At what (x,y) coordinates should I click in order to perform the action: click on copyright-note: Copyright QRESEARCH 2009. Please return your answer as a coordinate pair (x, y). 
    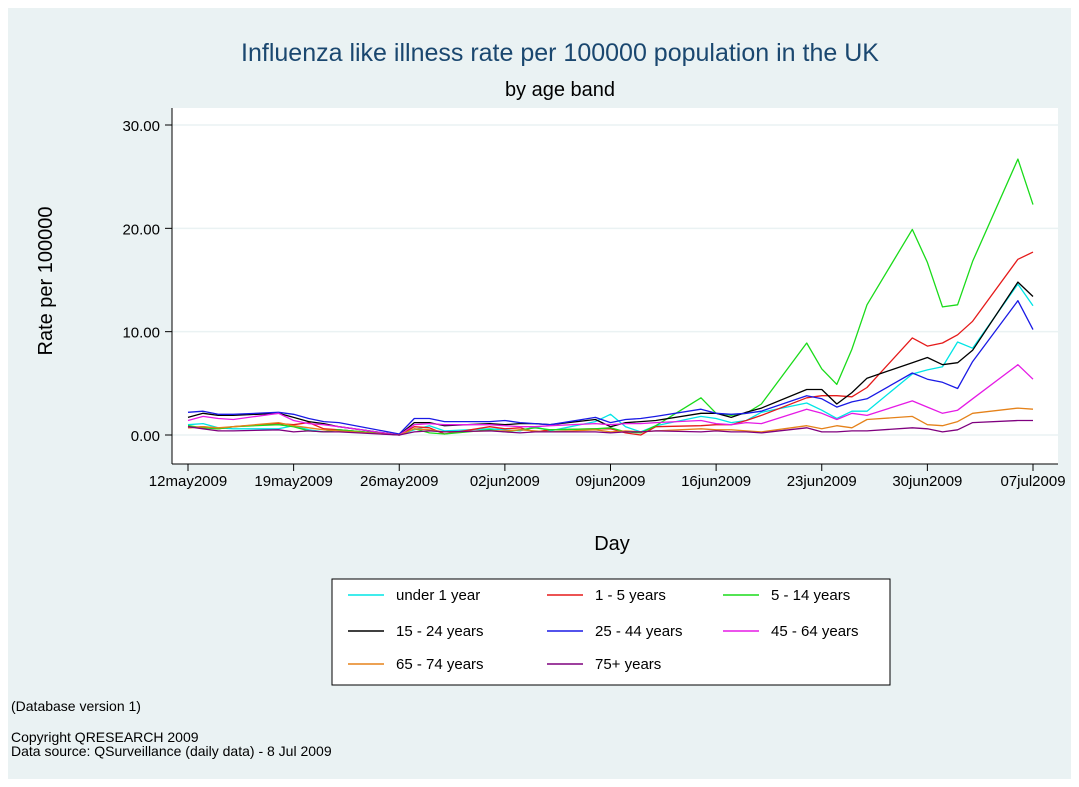
    Looking at the image, I should click on (105, 737).